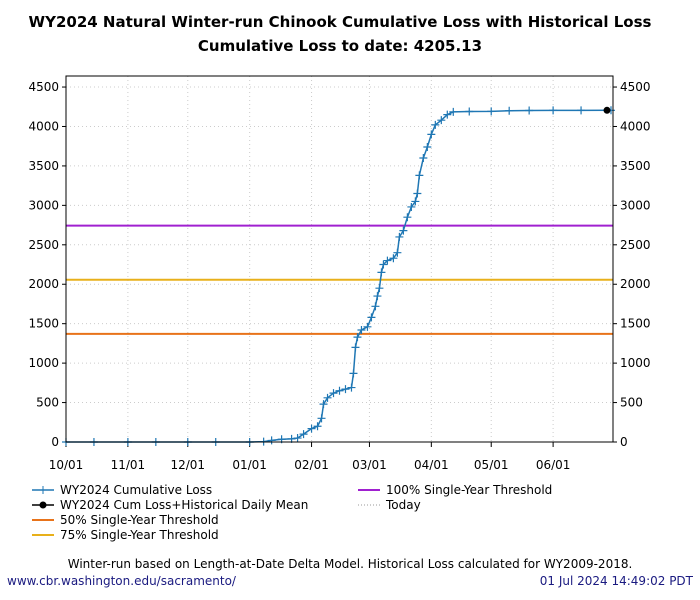 This screenshot has height=600, width=700. What do you see at coordinates (43, 87) in the screenshot?
I see `y-tick-label: 4500` at bounding box center [43, 87].